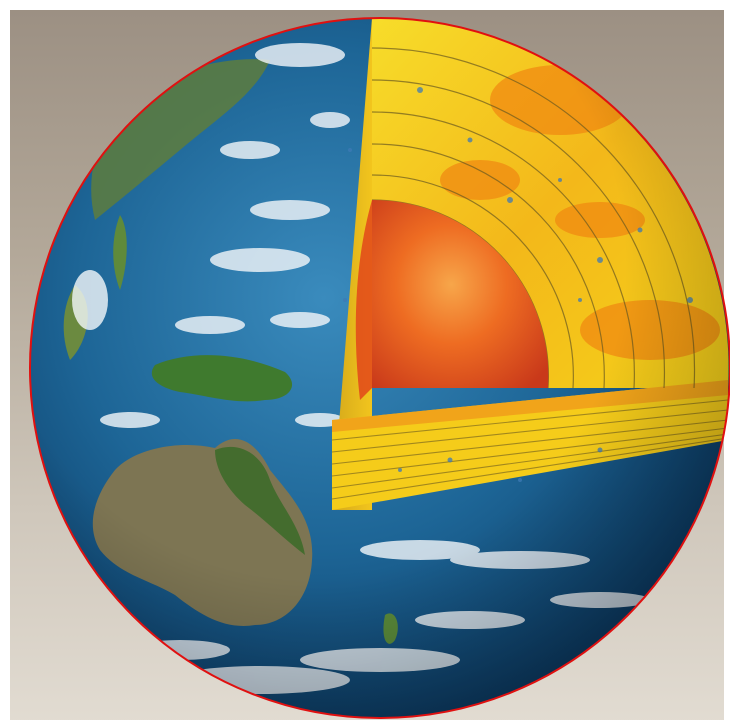 This screenshot has width=730, height=726. What do you see at coordinates (5, 363) in the screenshot?
I see `frame-border-left` at bounding box center [5, 363].